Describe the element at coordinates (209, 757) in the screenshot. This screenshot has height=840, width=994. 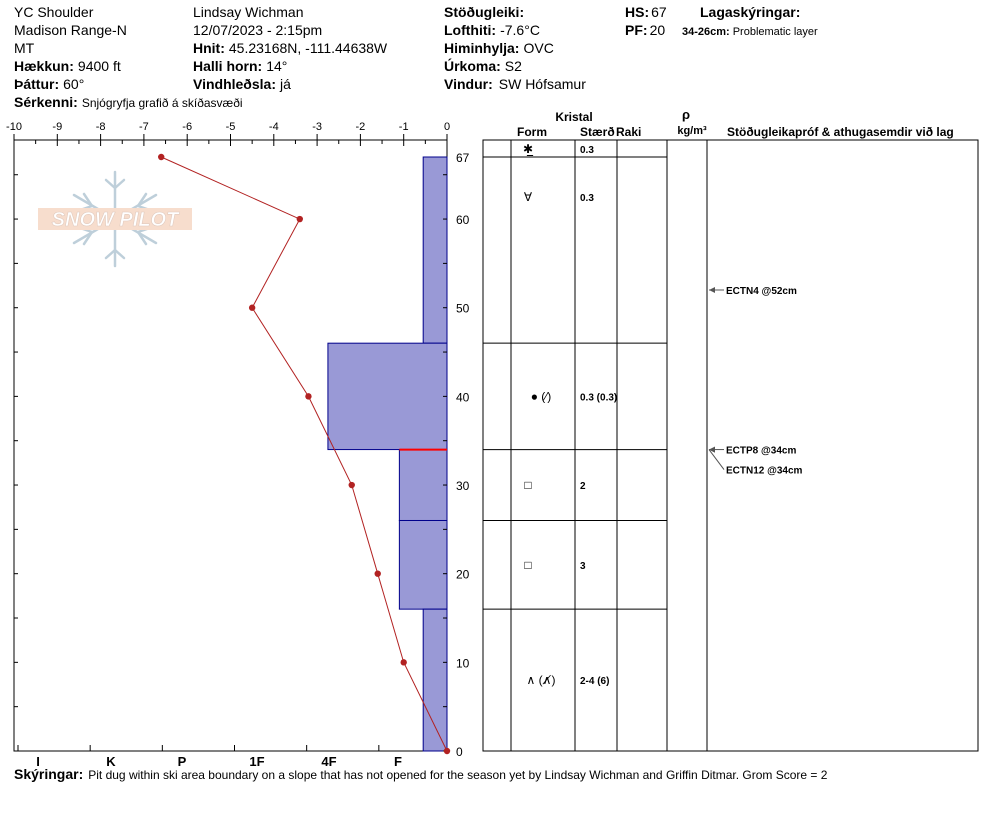
I see `hardness-axis: I K P 1F 4F F` at that location.